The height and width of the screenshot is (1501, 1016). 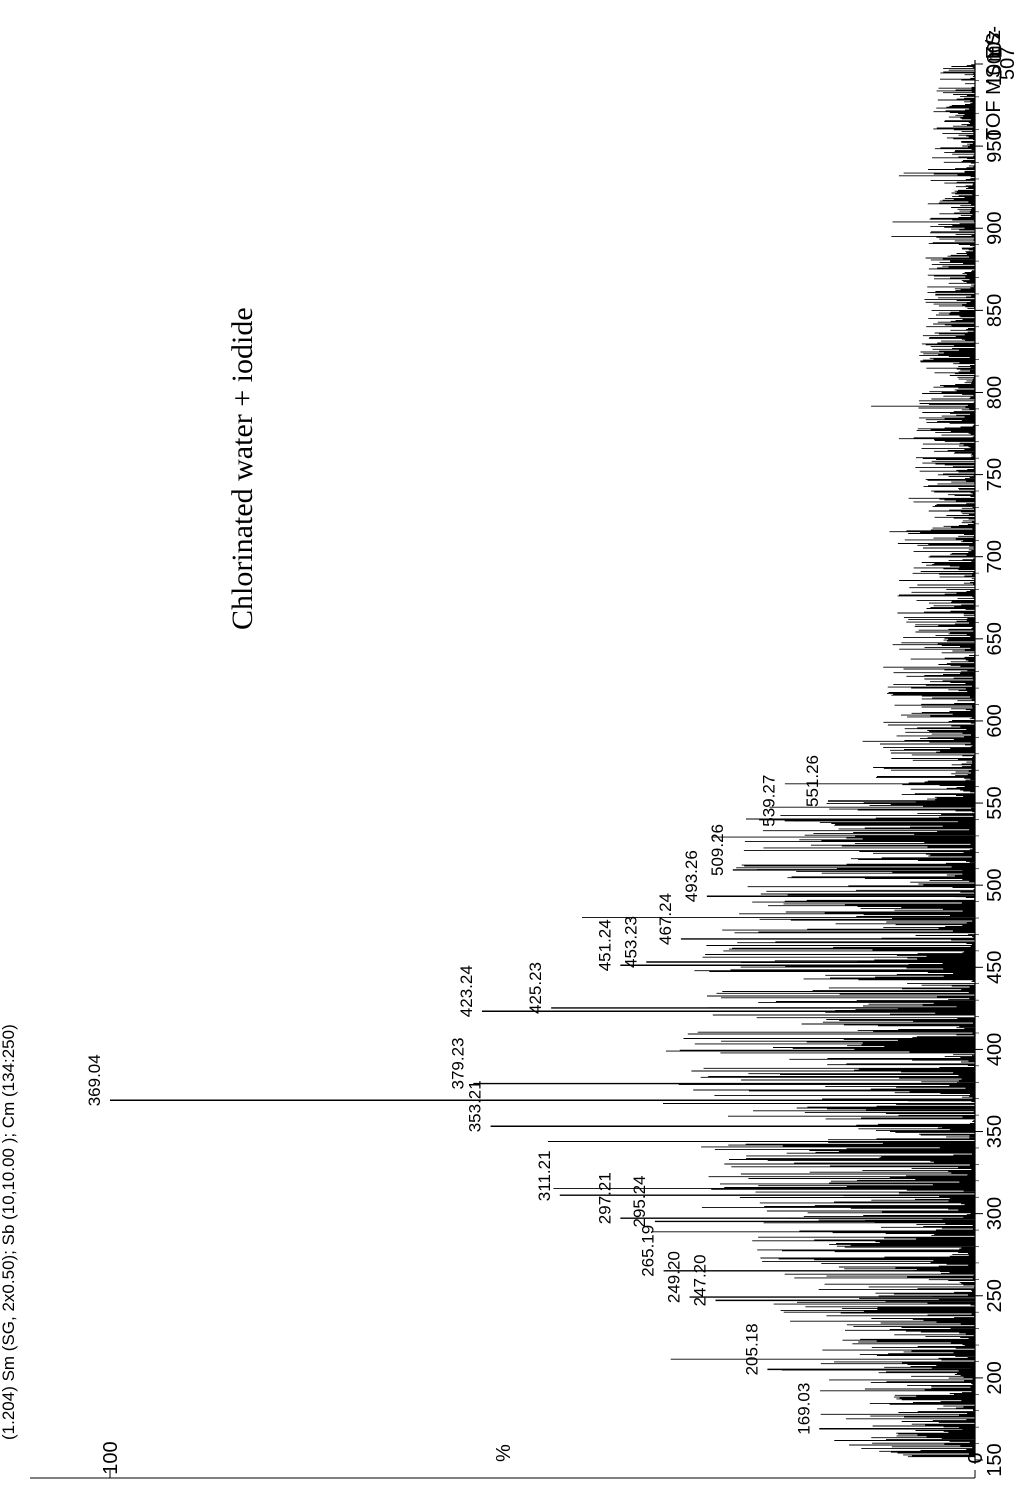 What do you see at coordinates (976, 1457) in the screenshot?
I see `y-tick-label: 0` at bounding box center [976, 1457].